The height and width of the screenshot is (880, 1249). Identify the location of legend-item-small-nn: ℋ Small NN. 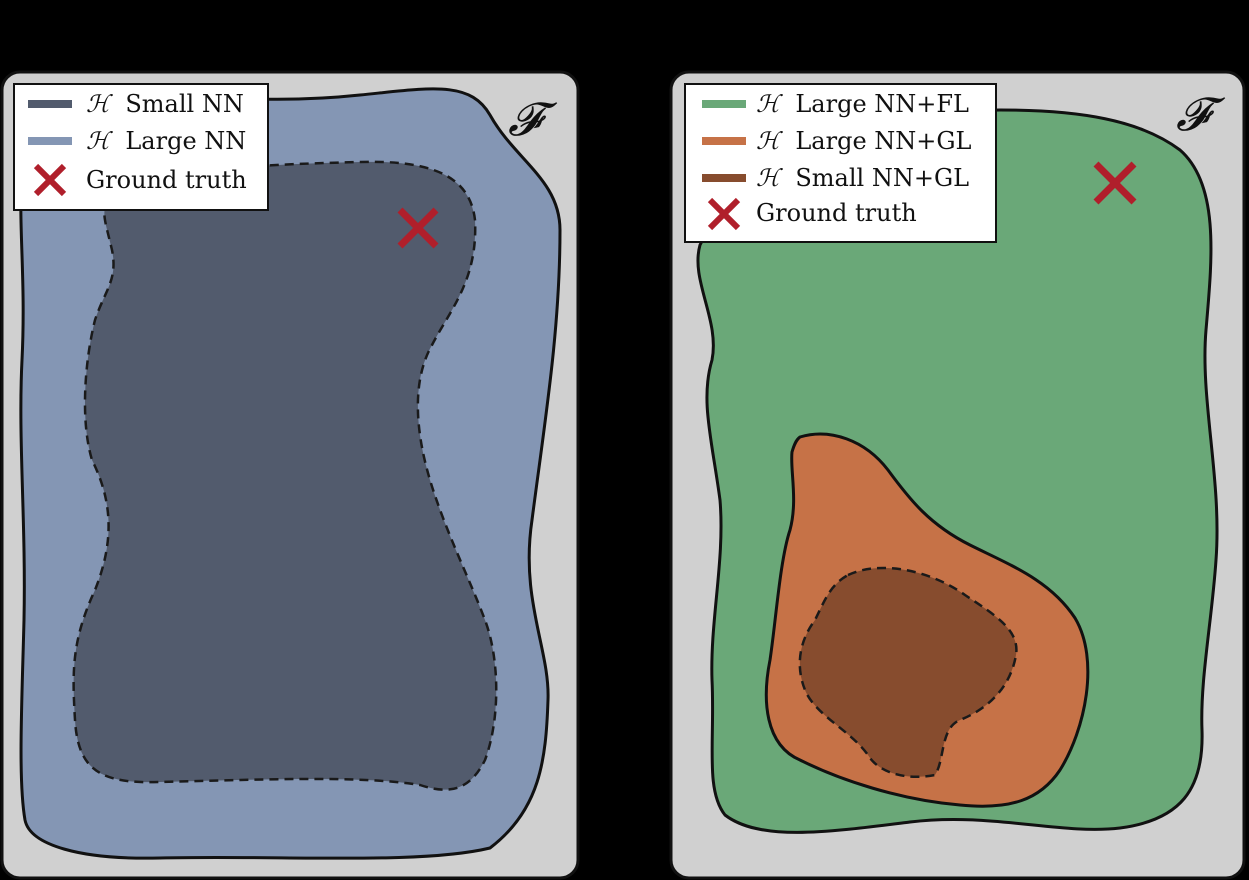
(136, 104).